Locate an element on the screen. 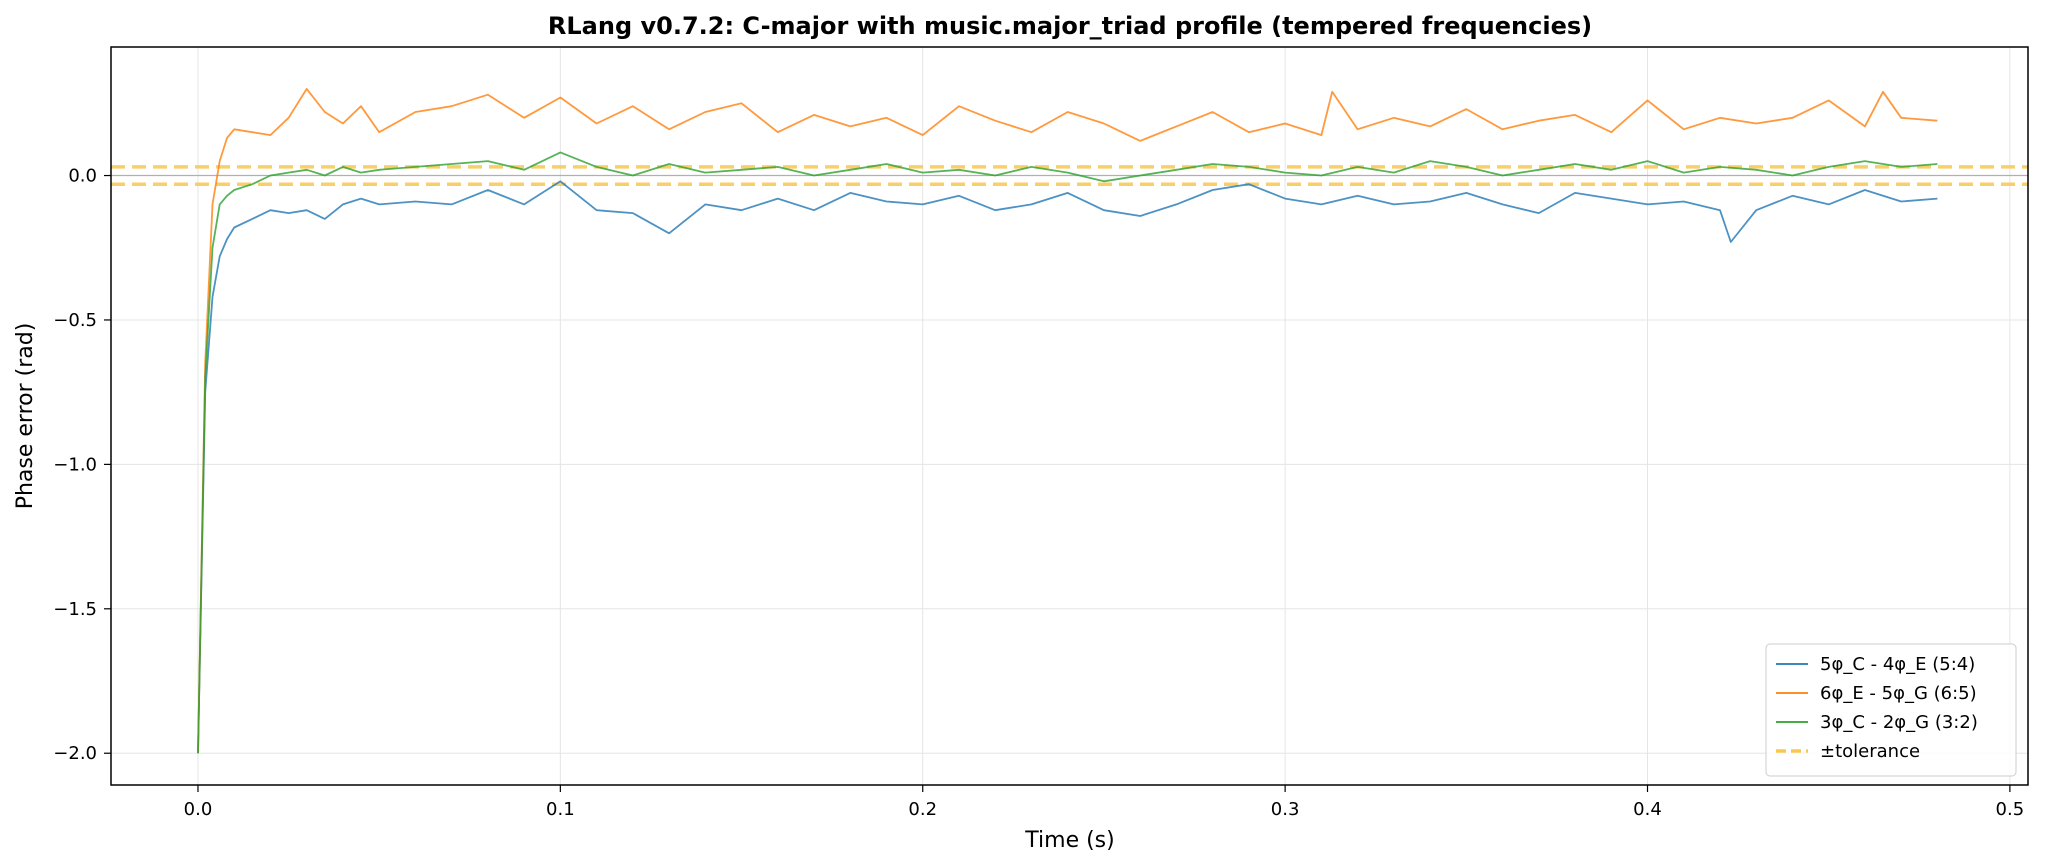  y-axis: 0.0 −0.5 −1.0 −1.5 −2.0 is located at coordinates (82, 465).